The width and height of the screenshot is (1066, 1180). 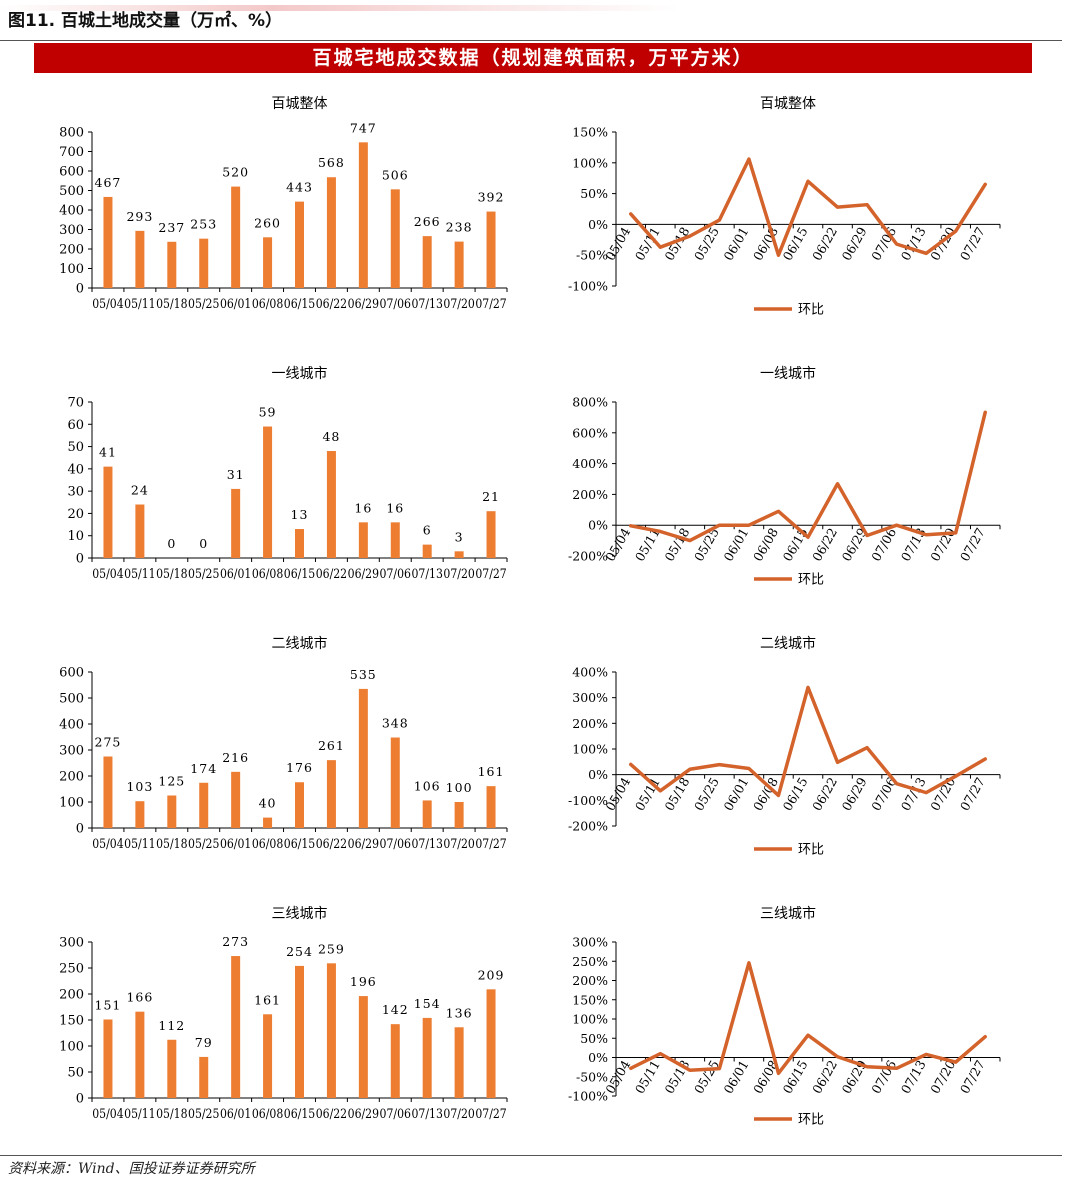 What do you see at coordinates (788, 104) in the screenshot?
I see `chart-title: 百城整体` at bounding box center [788, 104].